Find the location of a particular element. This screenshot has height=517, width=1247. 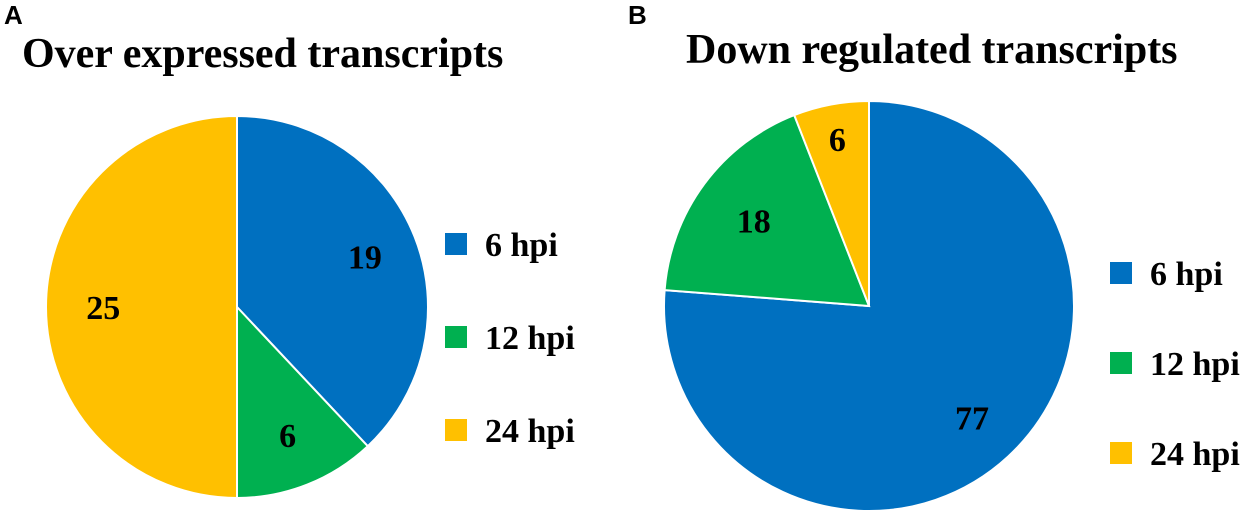

chart-title: Down regulated transcripts is located at coordinates (932, 50).